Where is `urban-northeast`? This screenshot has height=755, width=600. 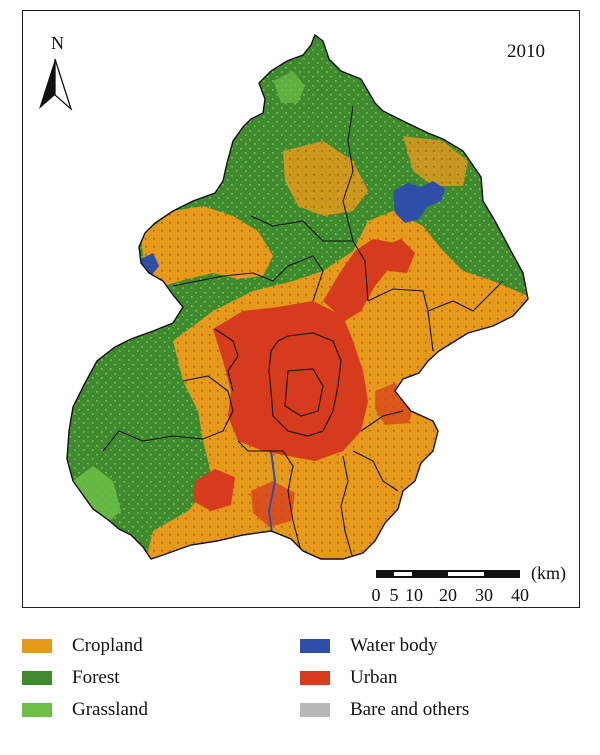 urban-northeast is located at coordinates (398, 256).